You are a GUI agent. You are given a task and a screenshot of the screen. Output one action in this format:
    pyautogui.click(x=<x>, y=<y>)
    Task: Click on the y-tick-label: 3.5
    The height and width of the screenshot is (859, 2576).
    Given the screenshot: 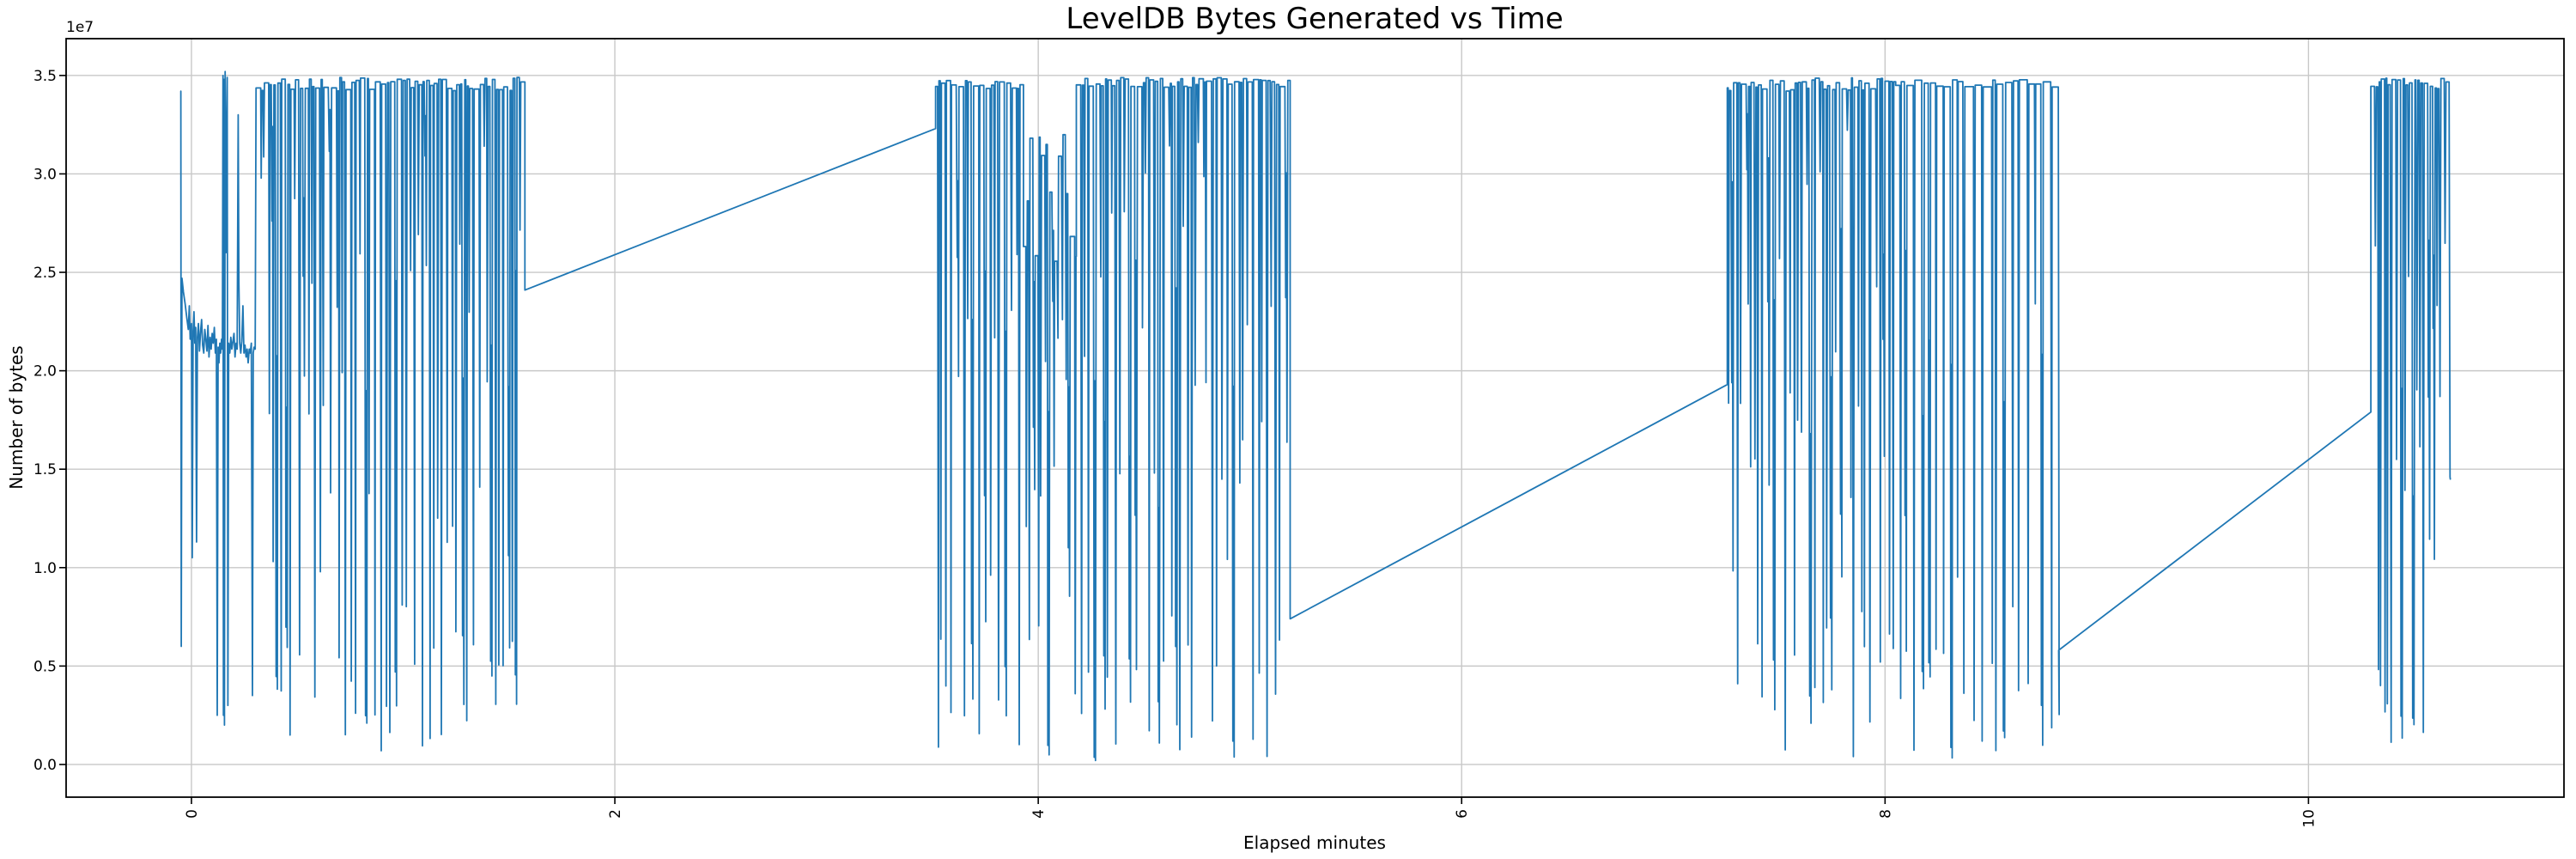 What is the action you would take?
    pyautogui.click(x=45, y=77)
    